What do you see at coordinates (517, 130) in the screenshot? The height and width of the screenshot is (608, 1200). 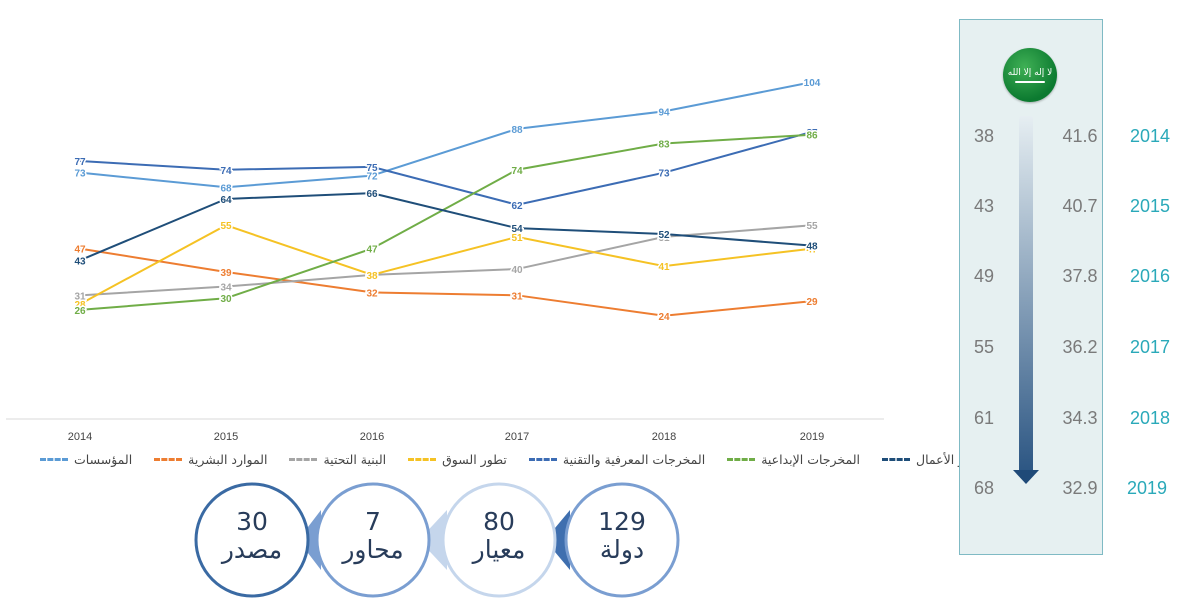 I see `data-label: 88` at bounding box center [517, 130].